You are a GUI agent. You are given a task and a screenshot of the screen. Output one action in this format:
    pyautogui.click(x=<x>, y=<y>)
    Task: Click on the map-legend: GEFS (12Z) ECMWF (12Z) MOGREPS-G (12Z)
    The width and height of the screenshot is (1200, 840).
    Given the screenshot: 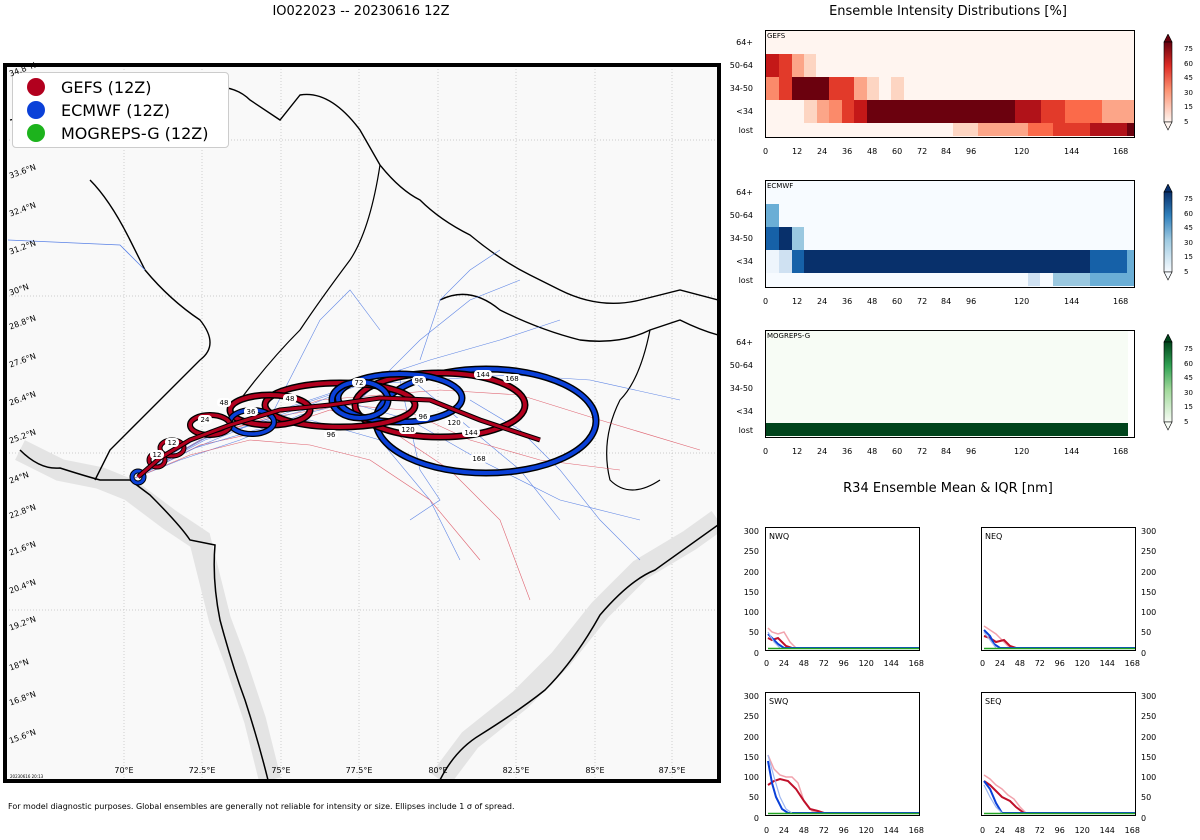 What is the action you would take?
    pyautogui.click(x=120, y=110)
    